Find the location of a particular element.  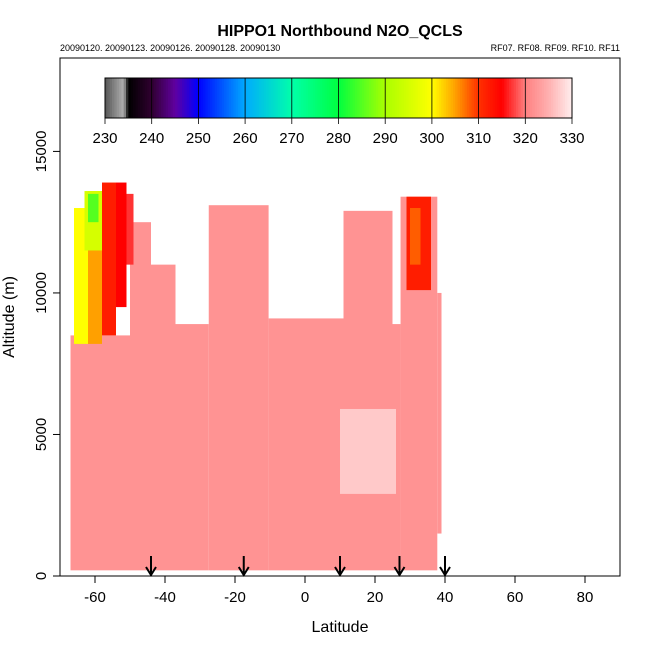

colorbar-tick-label: 250 is located at coordinates (198, 138).